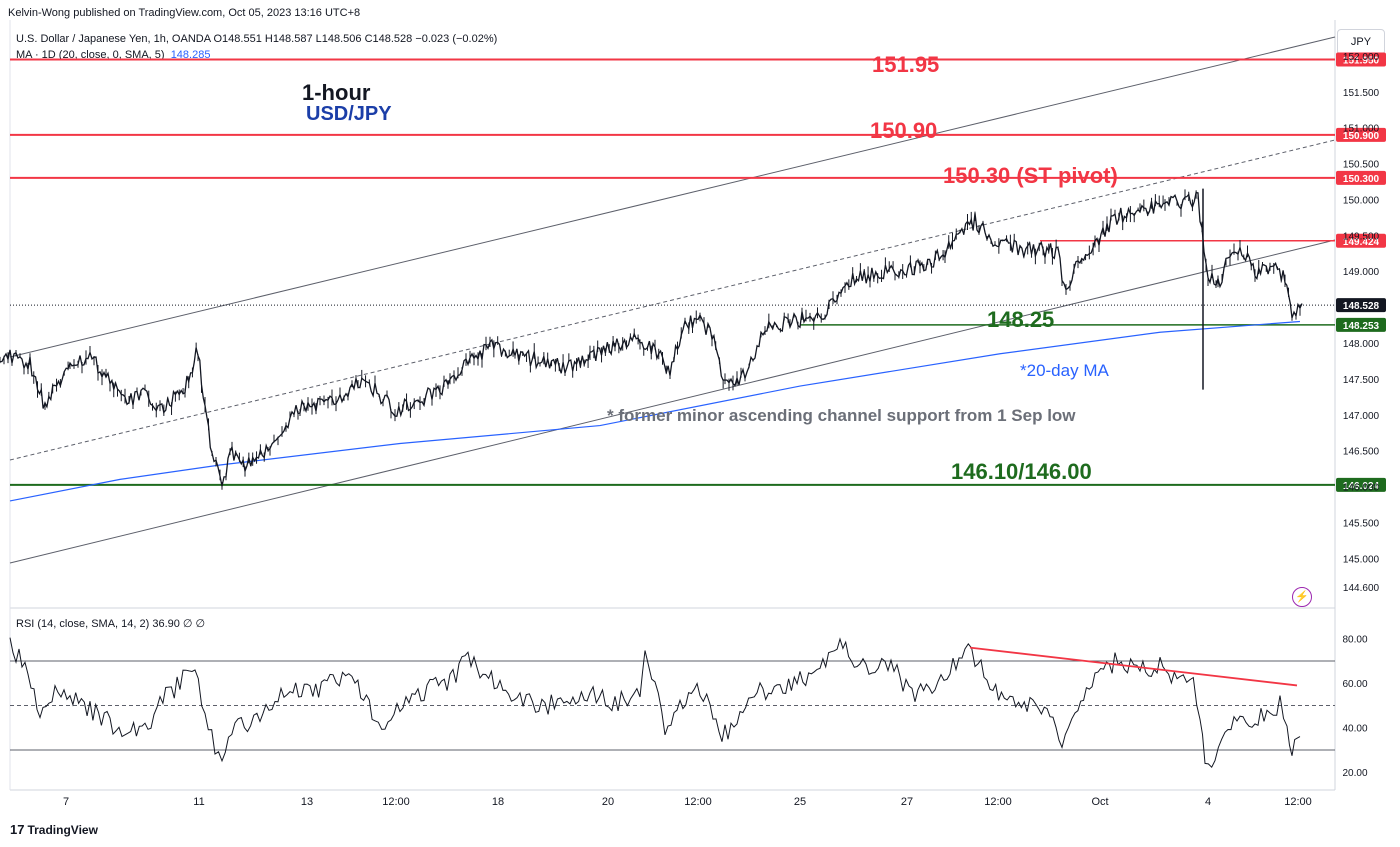  Describe the element at coordinates (307, 802) in the screenshot. I see `time-tick-2: 13` at that location.